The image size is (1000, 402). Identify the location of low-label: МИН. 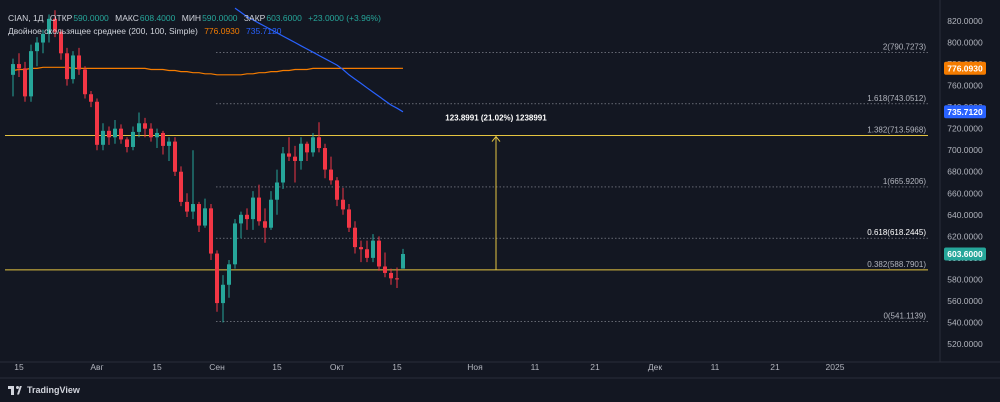
(191, 18).